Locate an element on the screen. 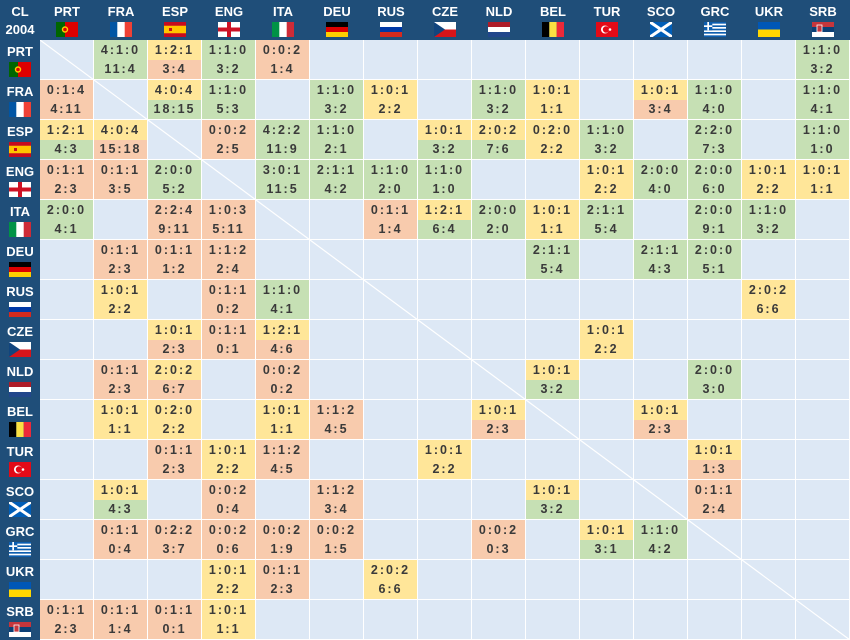 This screenshot has width=850, height=640. result-cell-sco-vs-srb is located at coordinates (823, 500).